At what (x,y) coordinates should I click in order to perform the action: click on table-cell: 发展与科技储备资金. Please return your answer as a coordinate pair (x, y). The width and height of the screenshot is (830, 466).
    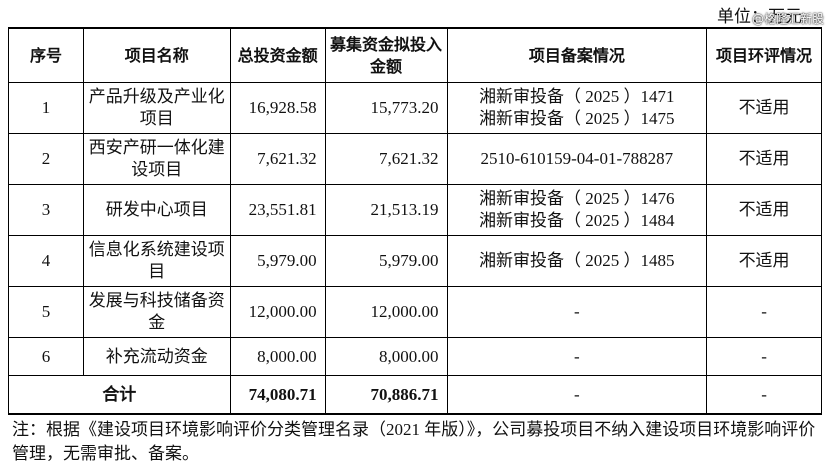
    Looking at the image, I should click on (156, 312).